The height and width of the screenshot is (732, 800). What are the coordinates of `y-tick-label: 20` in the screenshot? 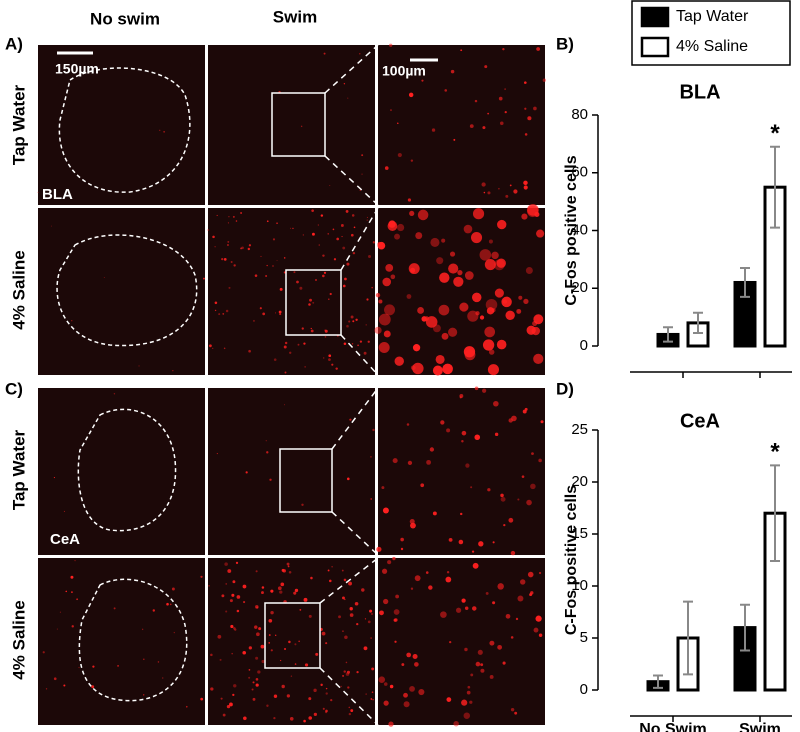 It's located at (579, 481).